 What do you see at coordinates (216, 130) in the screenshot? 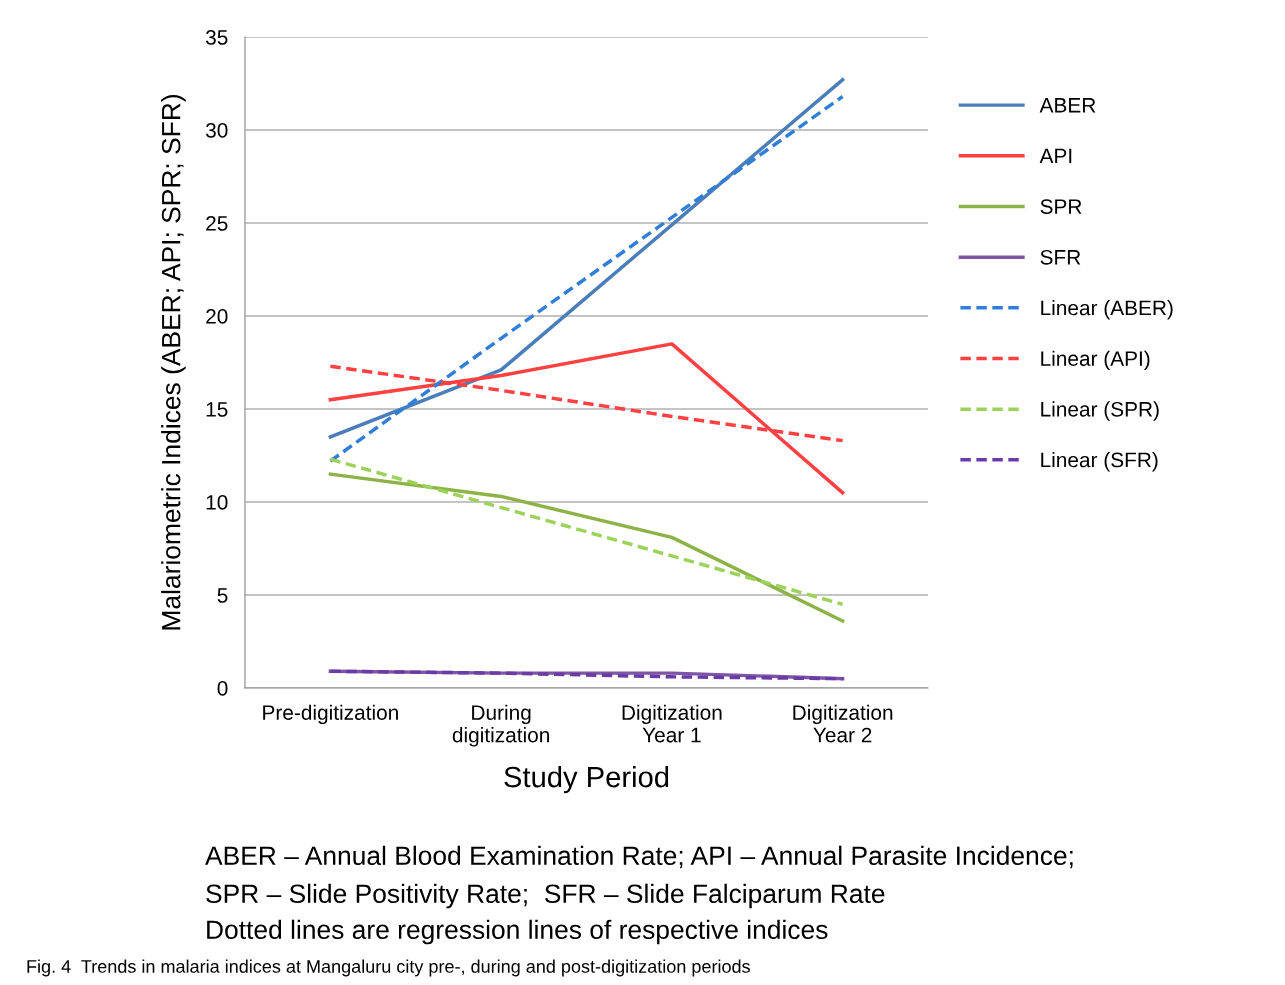
I see `y-tick-label: 30` at bounding box center [216, 130].